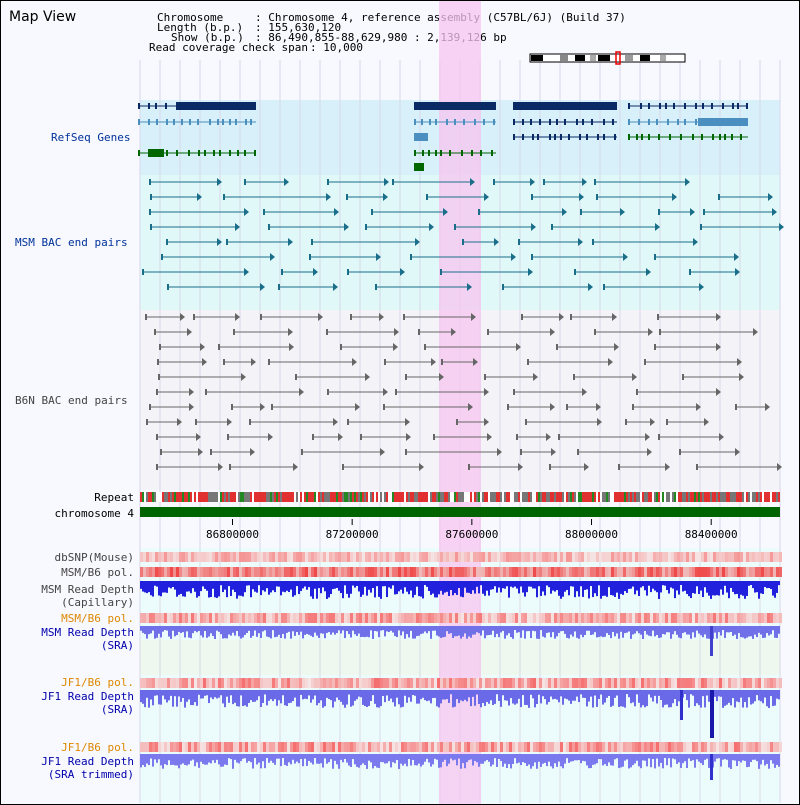 This screenshot has width=800, height=805. I want to click on track-label-msm-bac: MSM BAC end pairs, so click(71, 242).